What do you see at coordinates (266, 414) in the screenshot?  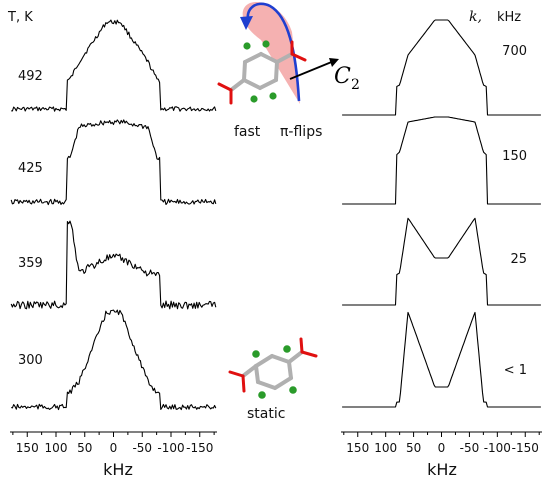 I see `static-label: static` at bounding box center [266, 414].